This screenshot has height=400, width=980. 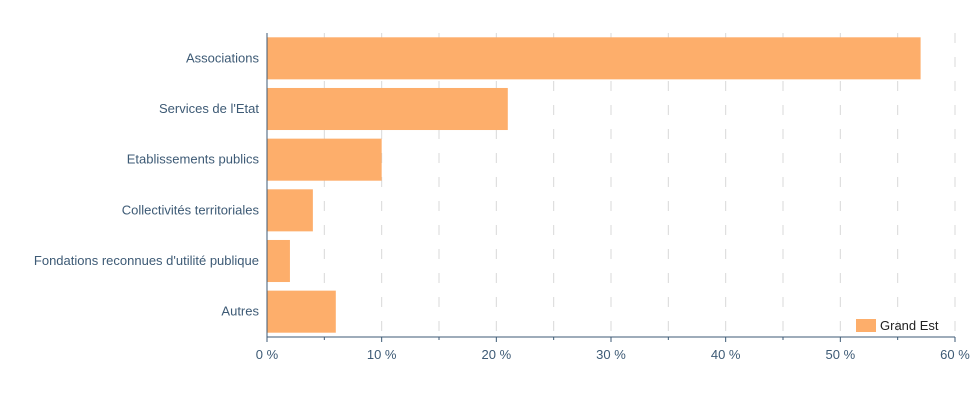 I want to click on category-label: Autres, so click(x=240, y=311).